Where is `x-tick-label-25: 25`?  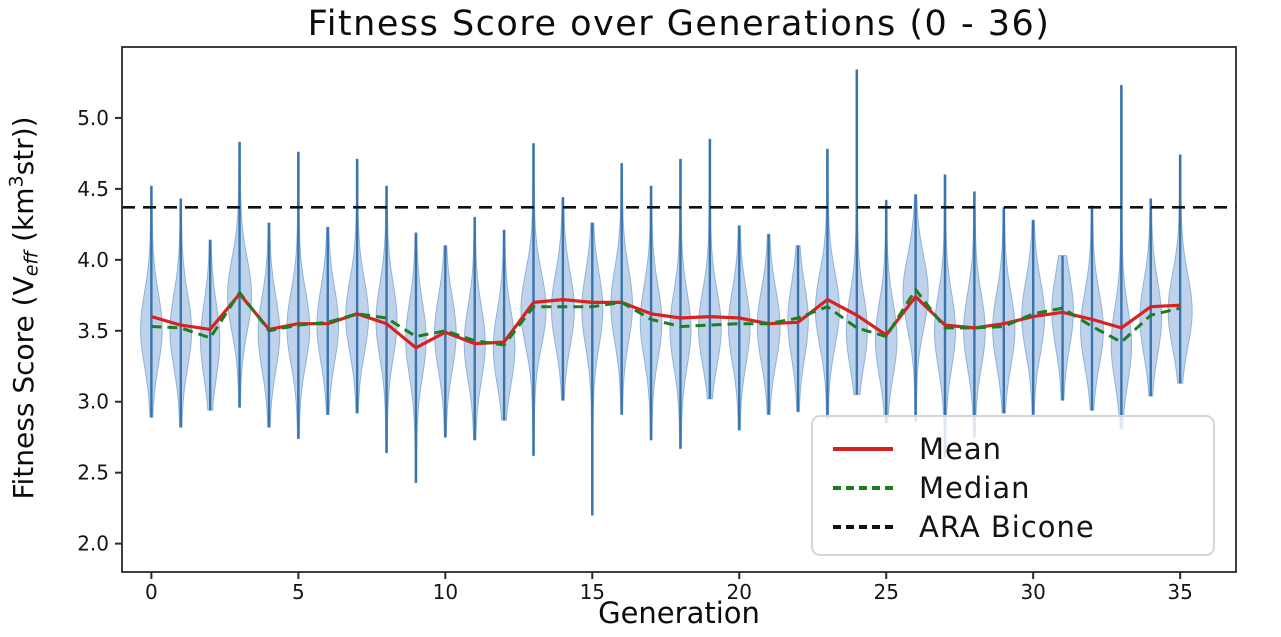
x-tick-label-25: 25 is located at coordinates (885, 592).